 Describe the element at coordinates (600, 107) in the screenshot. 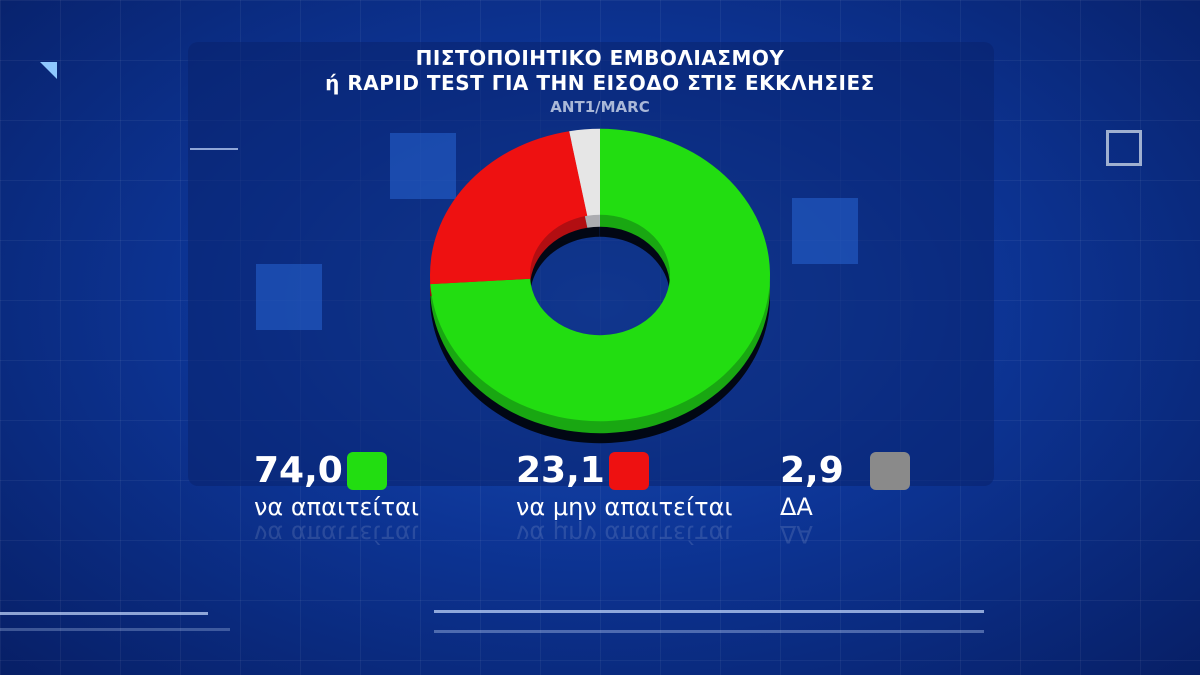

I see `chart-source: ANT1/MARC` at that location.